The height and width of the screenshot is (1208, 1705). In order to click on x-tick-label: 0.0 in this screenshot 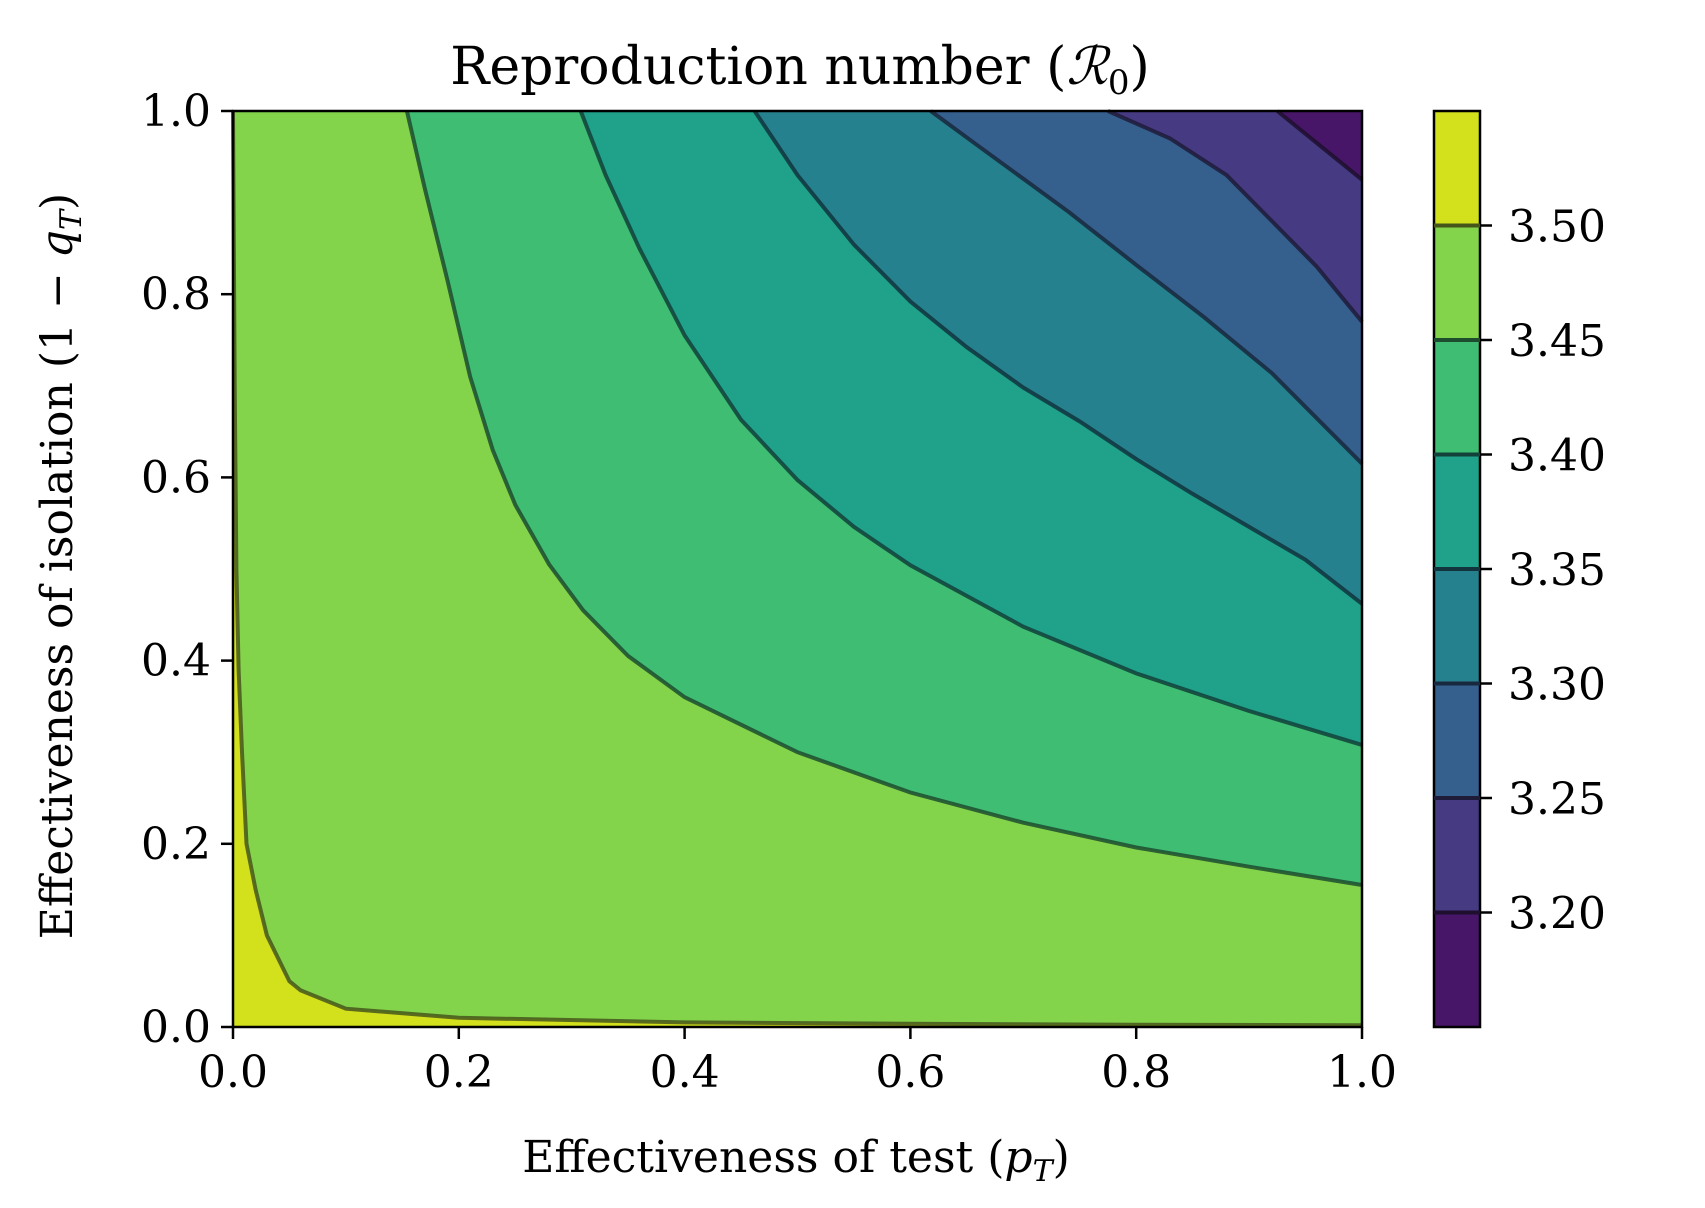, I will do `click(233, 1072)`.